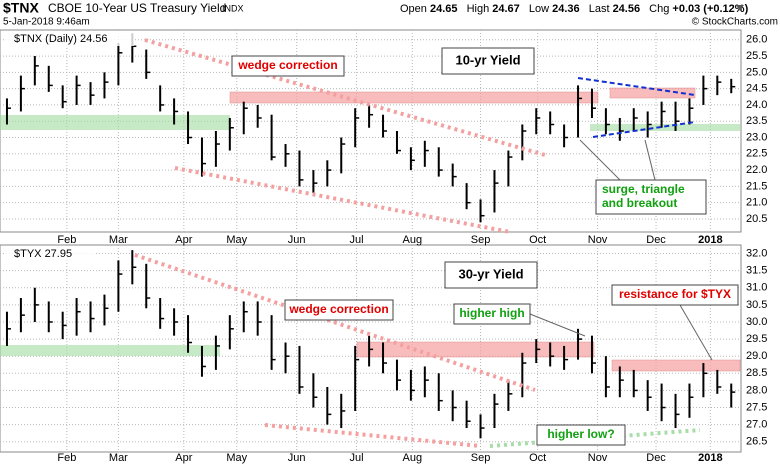 Image resolution: width=780 pixels, height=465 pixels. What do you see at coordinates (756, 137) in the screenshot?
I see `y-tick-label: 23.0` at bounding box center [756, 137].